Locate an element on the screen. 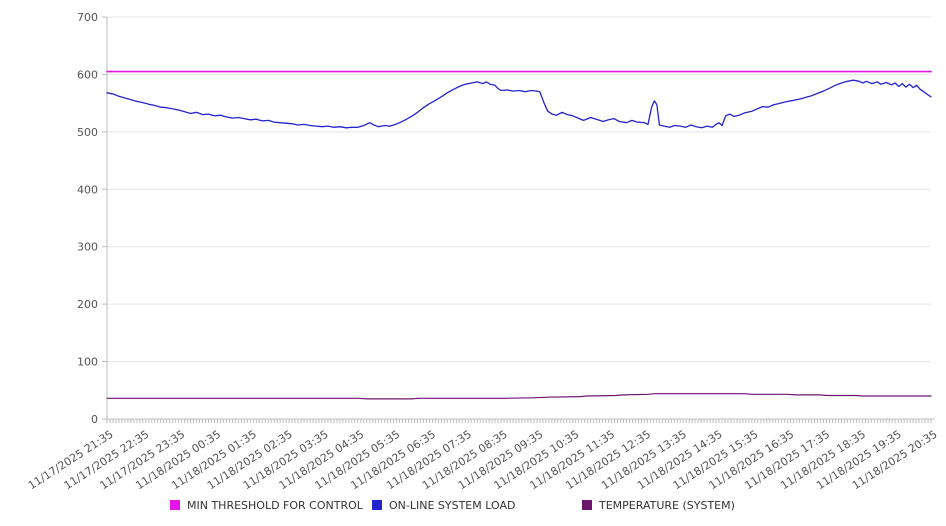  legend-item-system-load: ON-LINE SYSTEM LOAD is located at coordinates (443, 505).